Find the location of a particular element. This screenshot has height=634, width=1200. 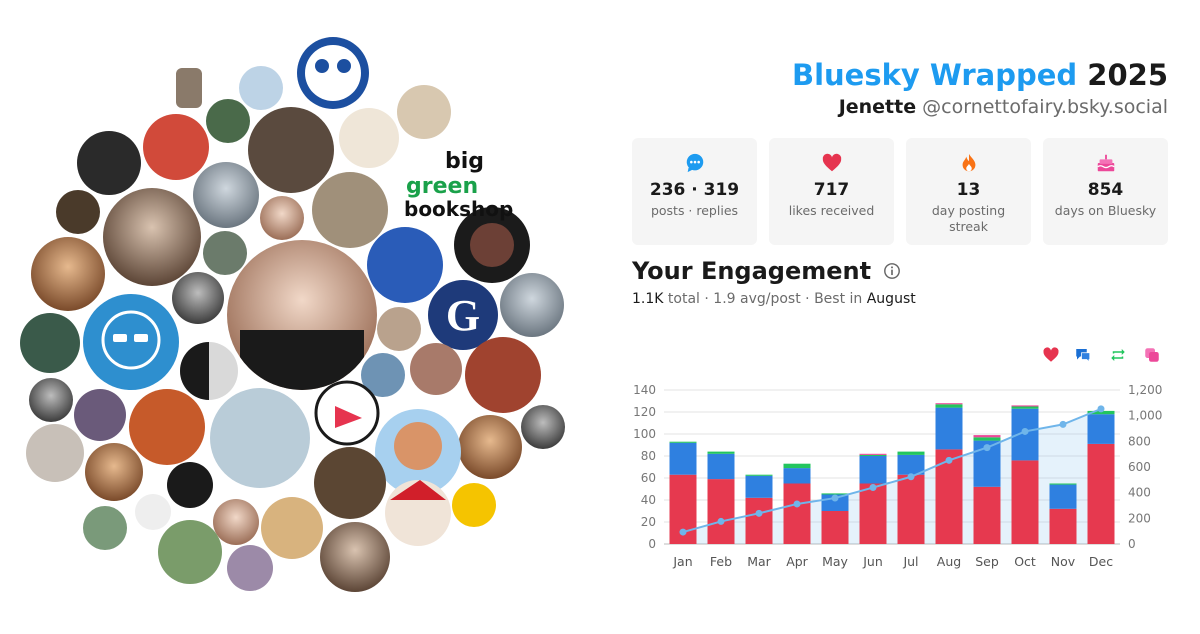

x-tick-label: Mar is located at coordinates (759, 561).